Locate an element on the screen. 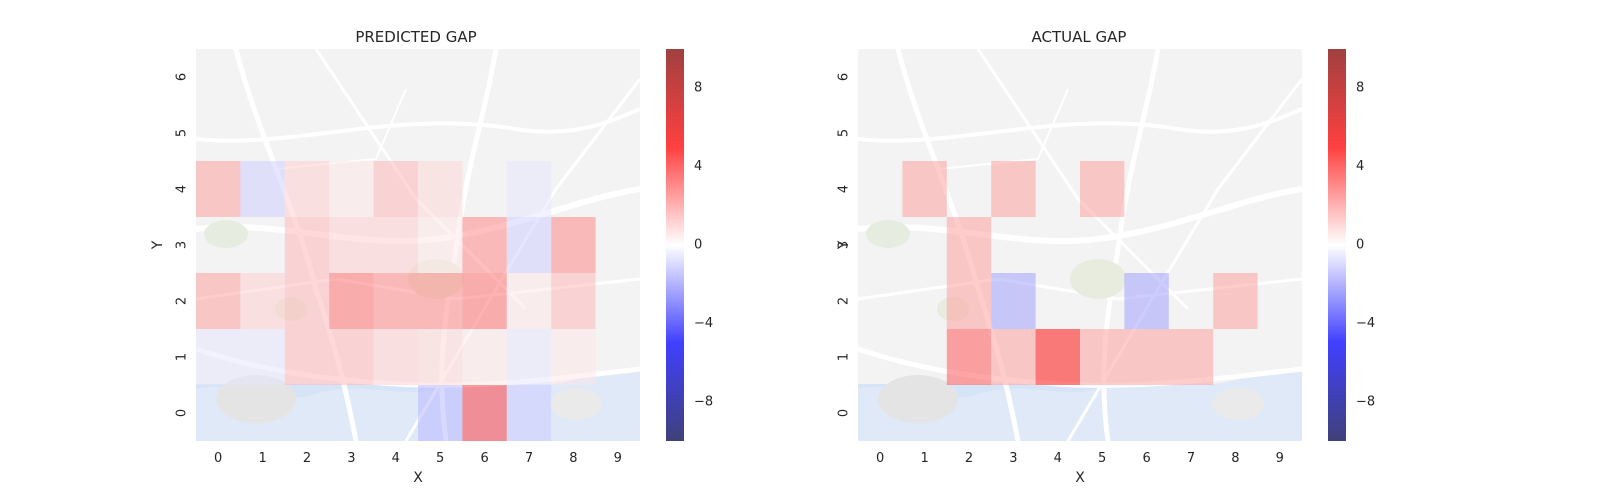  y-tick-label: 2 is located at coordinates (844, 301).